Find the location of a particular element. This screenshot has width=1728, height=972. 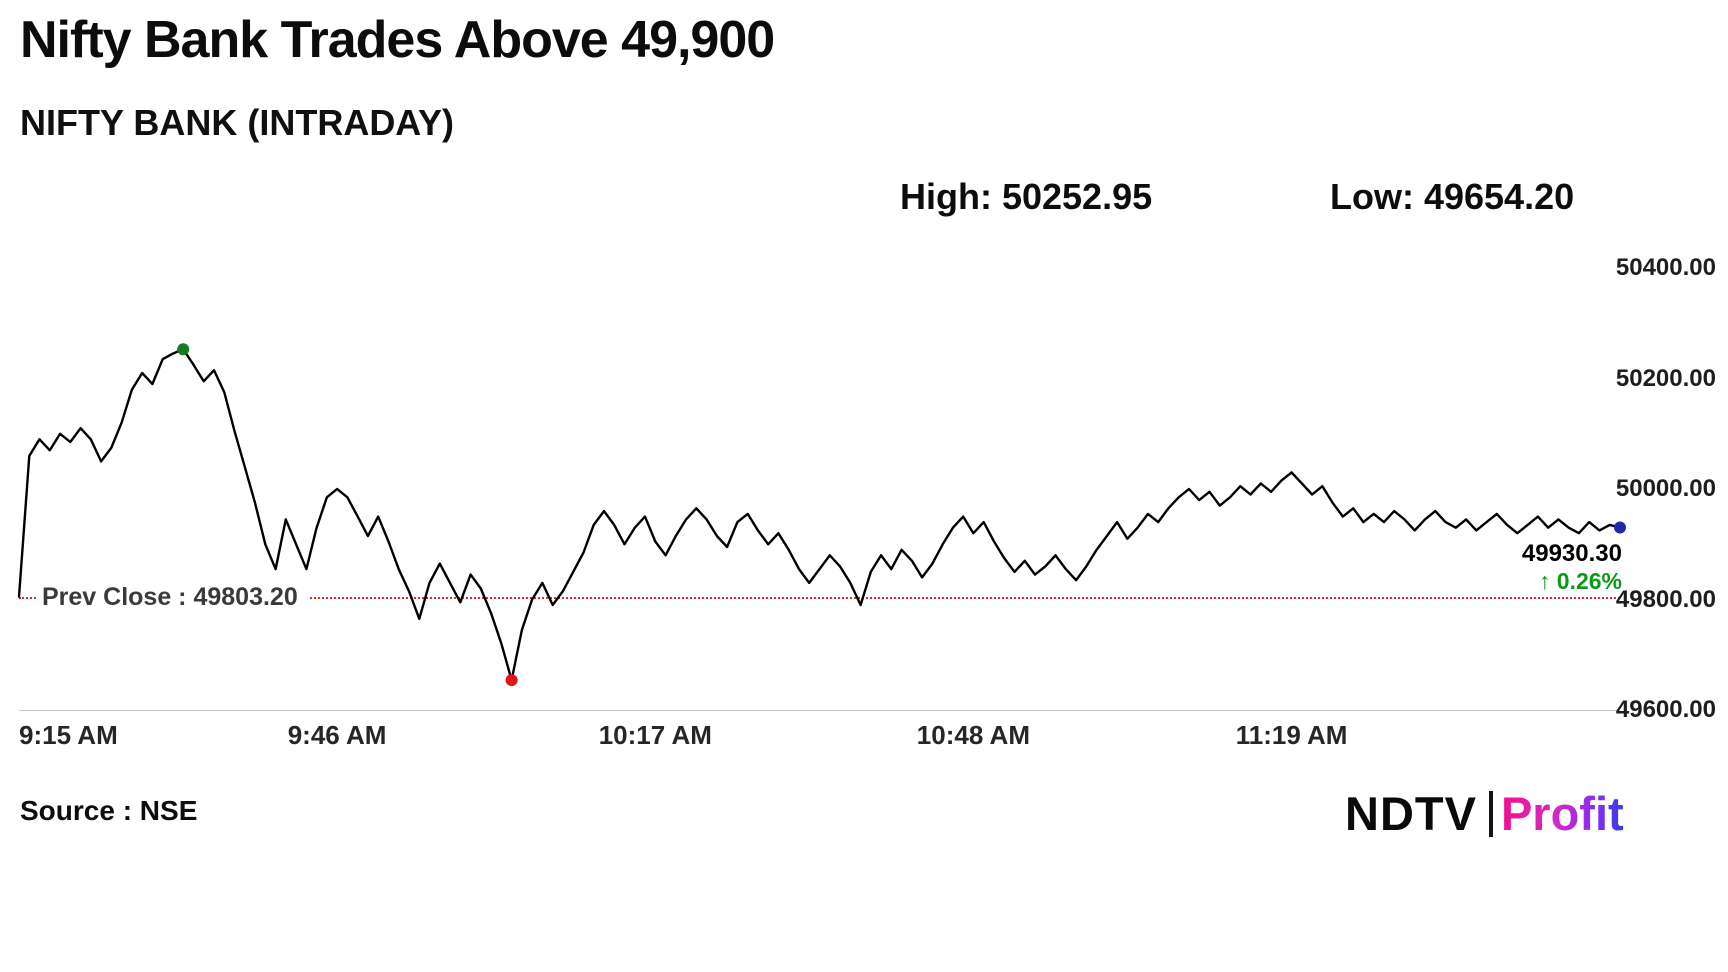

x-axis-label: 9:46 AM is located at coordinates (337, 735).